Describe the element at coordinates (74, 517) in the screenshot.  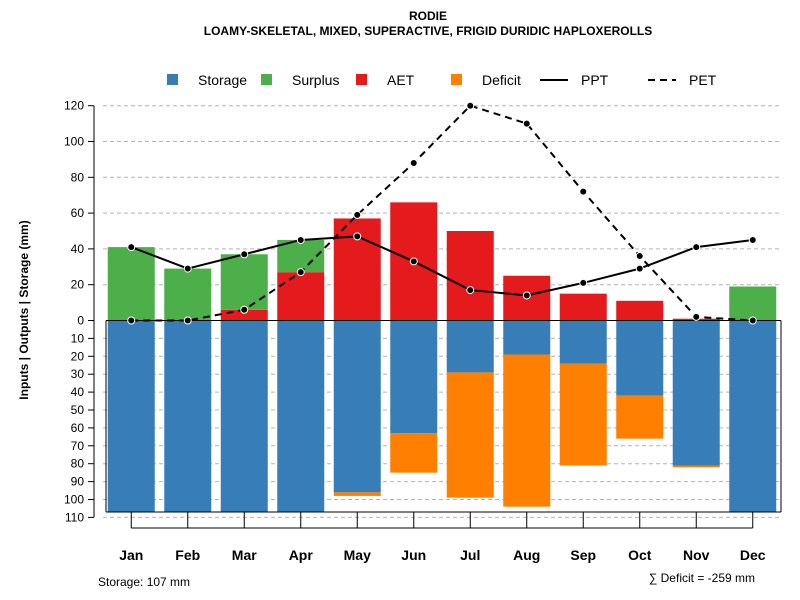
I see `y-tick-label: 110` at that location.